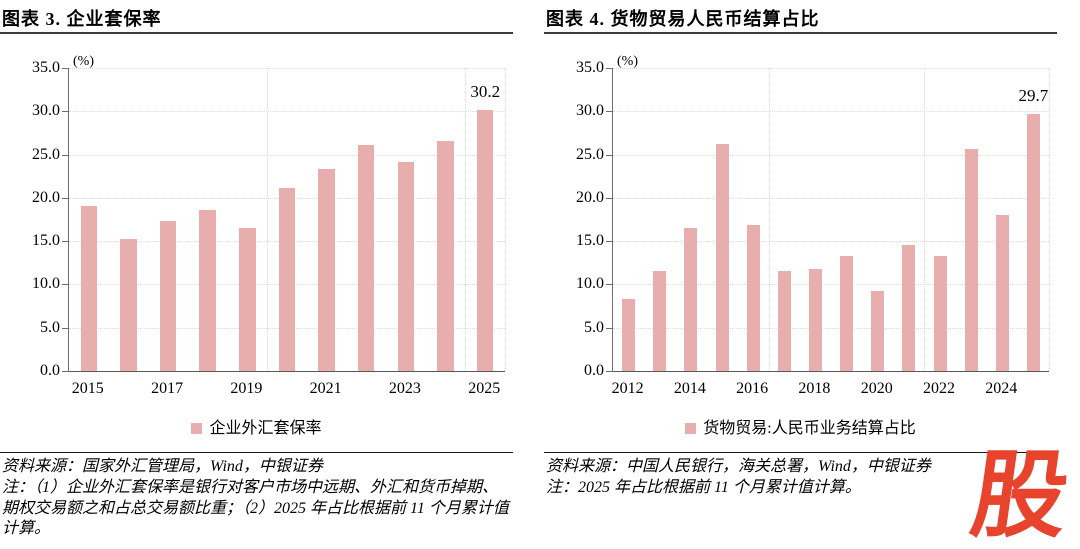  I want to click on bar-value-label: 29.7, so click(1033, 95).